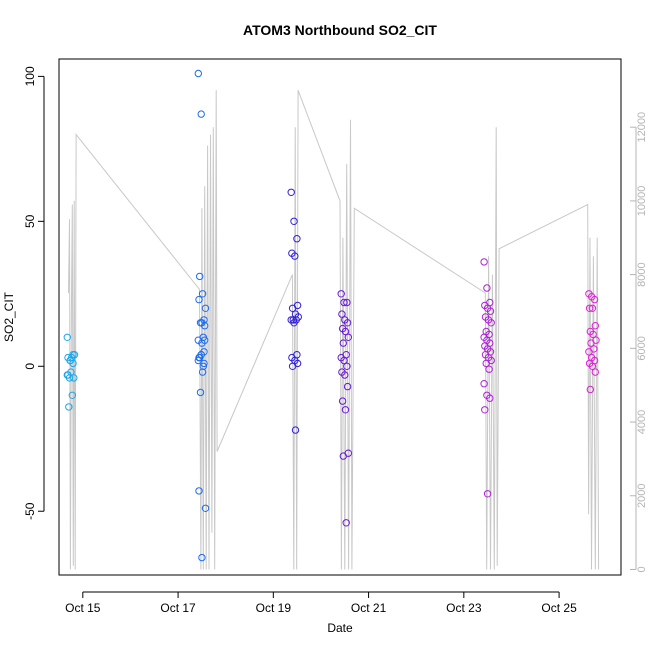 This screenshot has height=650, width=650. I want to click on y-tick-label: 0, so click(30, 366).